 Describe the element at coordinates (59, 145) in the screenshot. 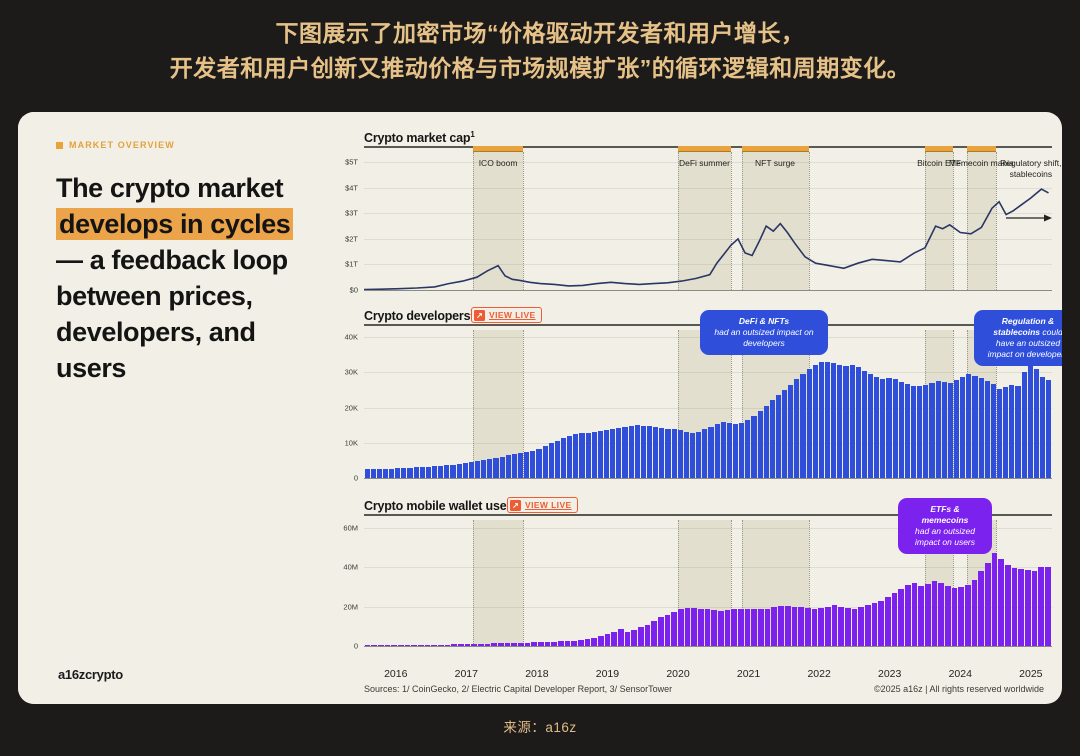

I see `square-bullet-icon` at that location.